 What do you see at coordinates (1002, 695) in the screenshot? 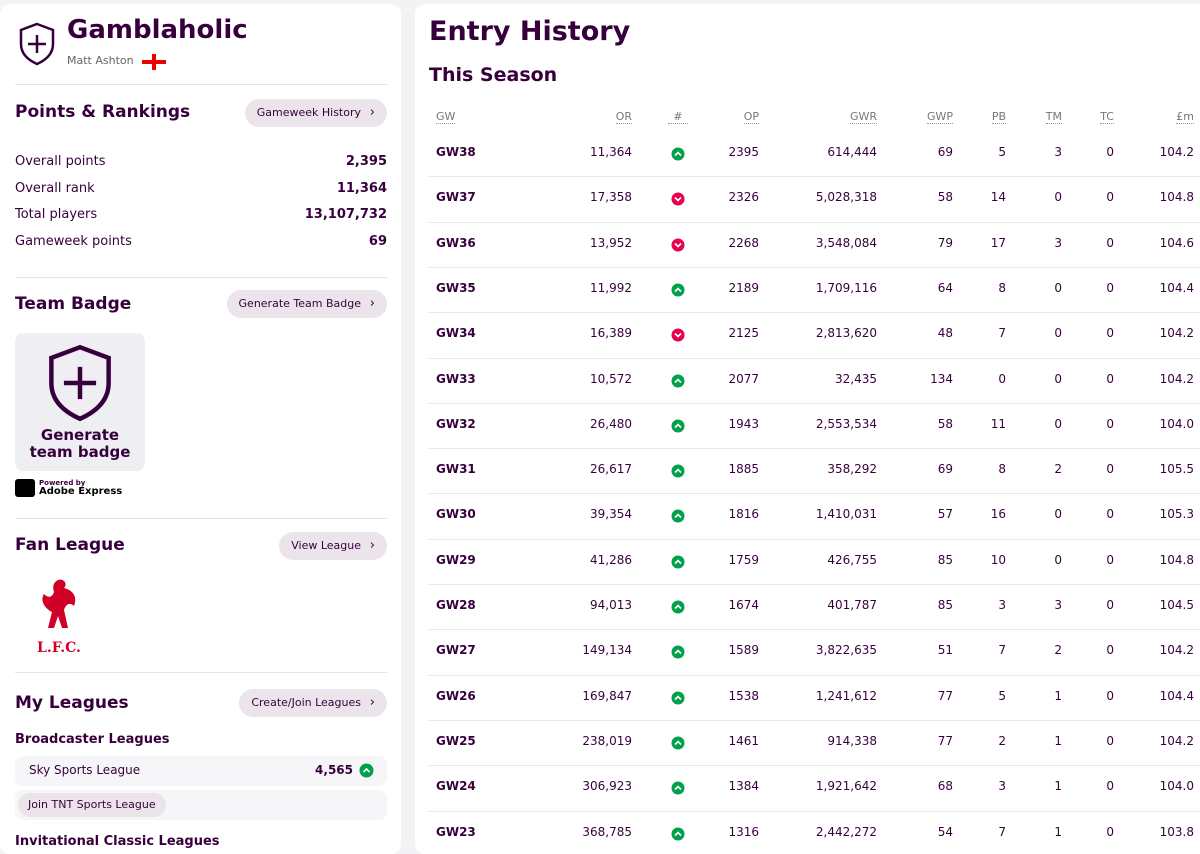
I see `cell: 5` at bounding box center [1002, 695].